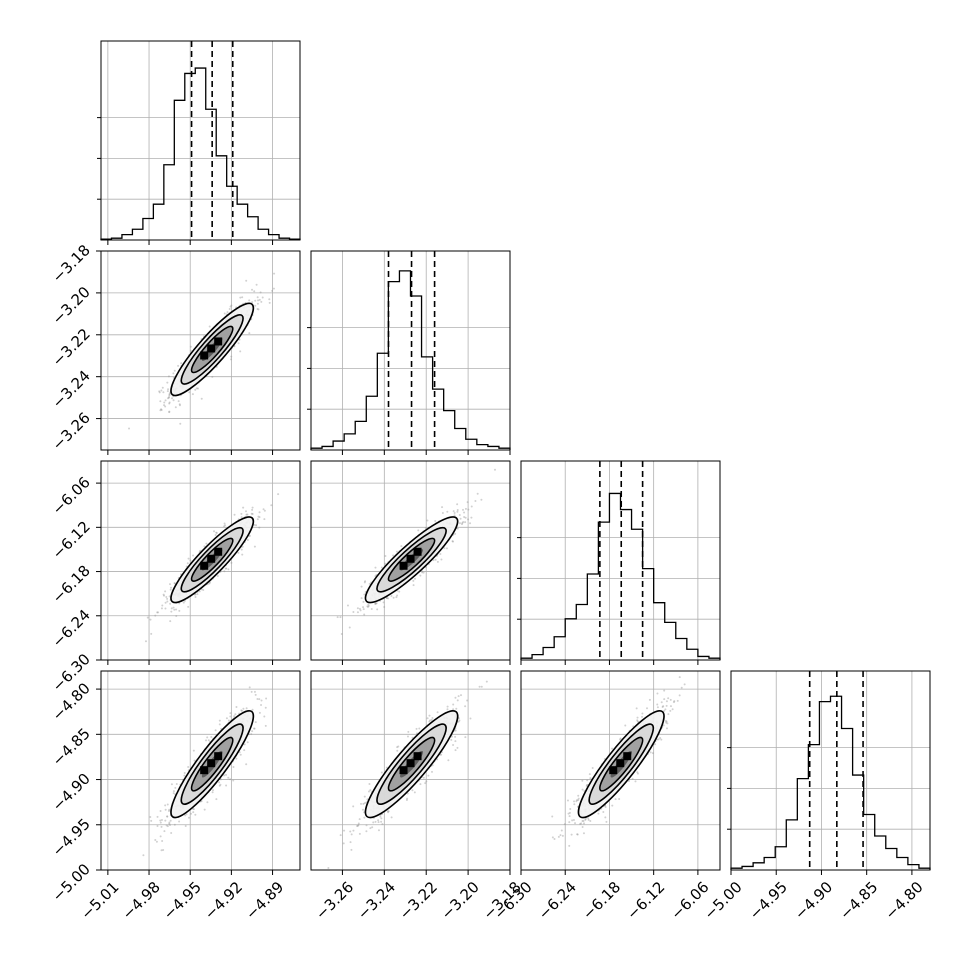 The width and height of the screenshot is (970, 970). Describe the element at coordinates (200, 153) in the screenshot. I see `histogram-step` at that location.